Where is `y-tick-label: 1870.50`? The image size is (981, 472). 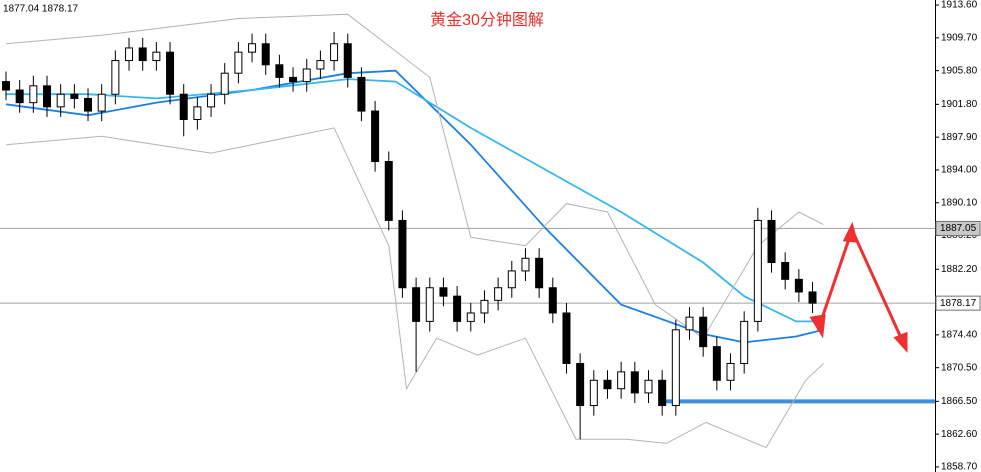
y-tick-label: 1870.50 is located at coordinates (959, 367).